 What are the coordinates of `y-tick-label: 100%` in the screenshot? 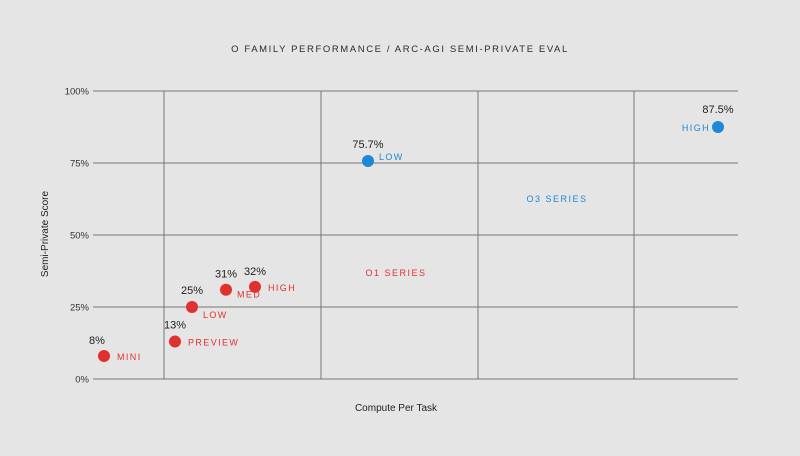 It's located at (77, 92).